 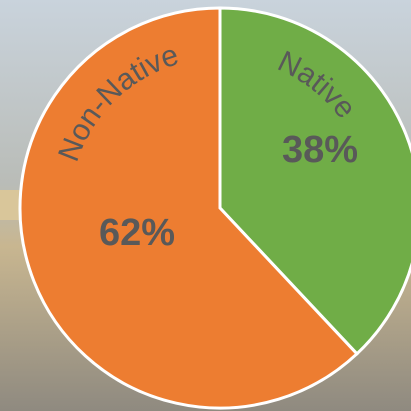 I want to click on value-label: 62%, so click(x=137, y=233).